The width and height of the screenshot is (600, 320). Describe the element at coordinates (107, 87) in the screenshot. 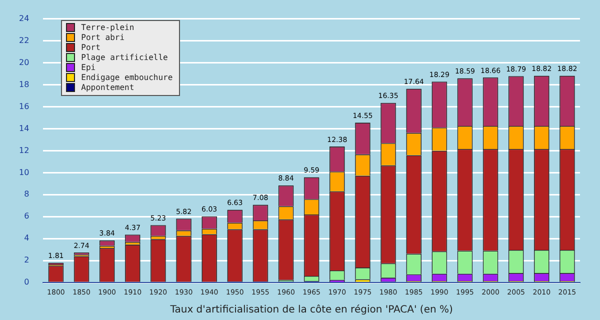

I see `legend-label: Appontement` at that location.